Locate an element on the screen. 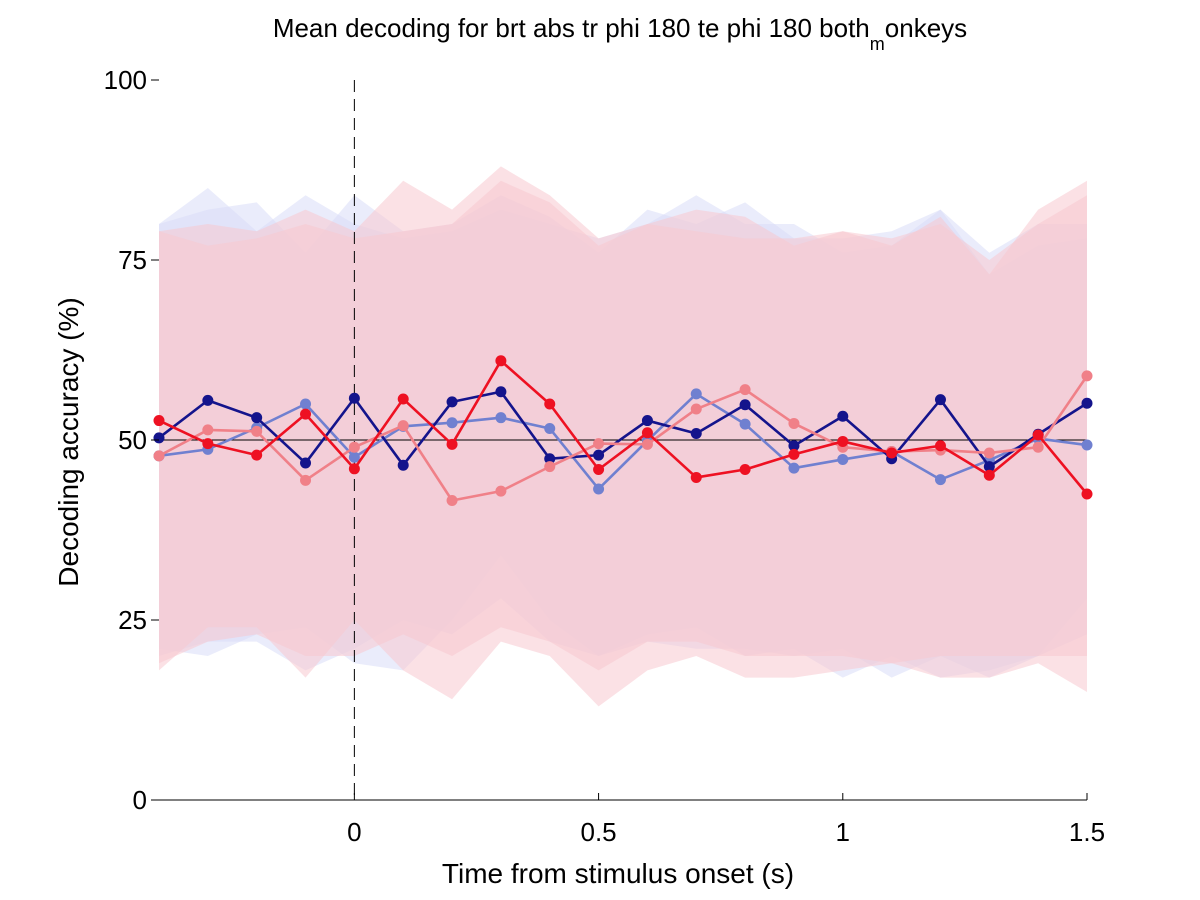 The height and width of the screenshot is (900, 1200). y-tick-label: 0 is located at coordinates (140, 800).